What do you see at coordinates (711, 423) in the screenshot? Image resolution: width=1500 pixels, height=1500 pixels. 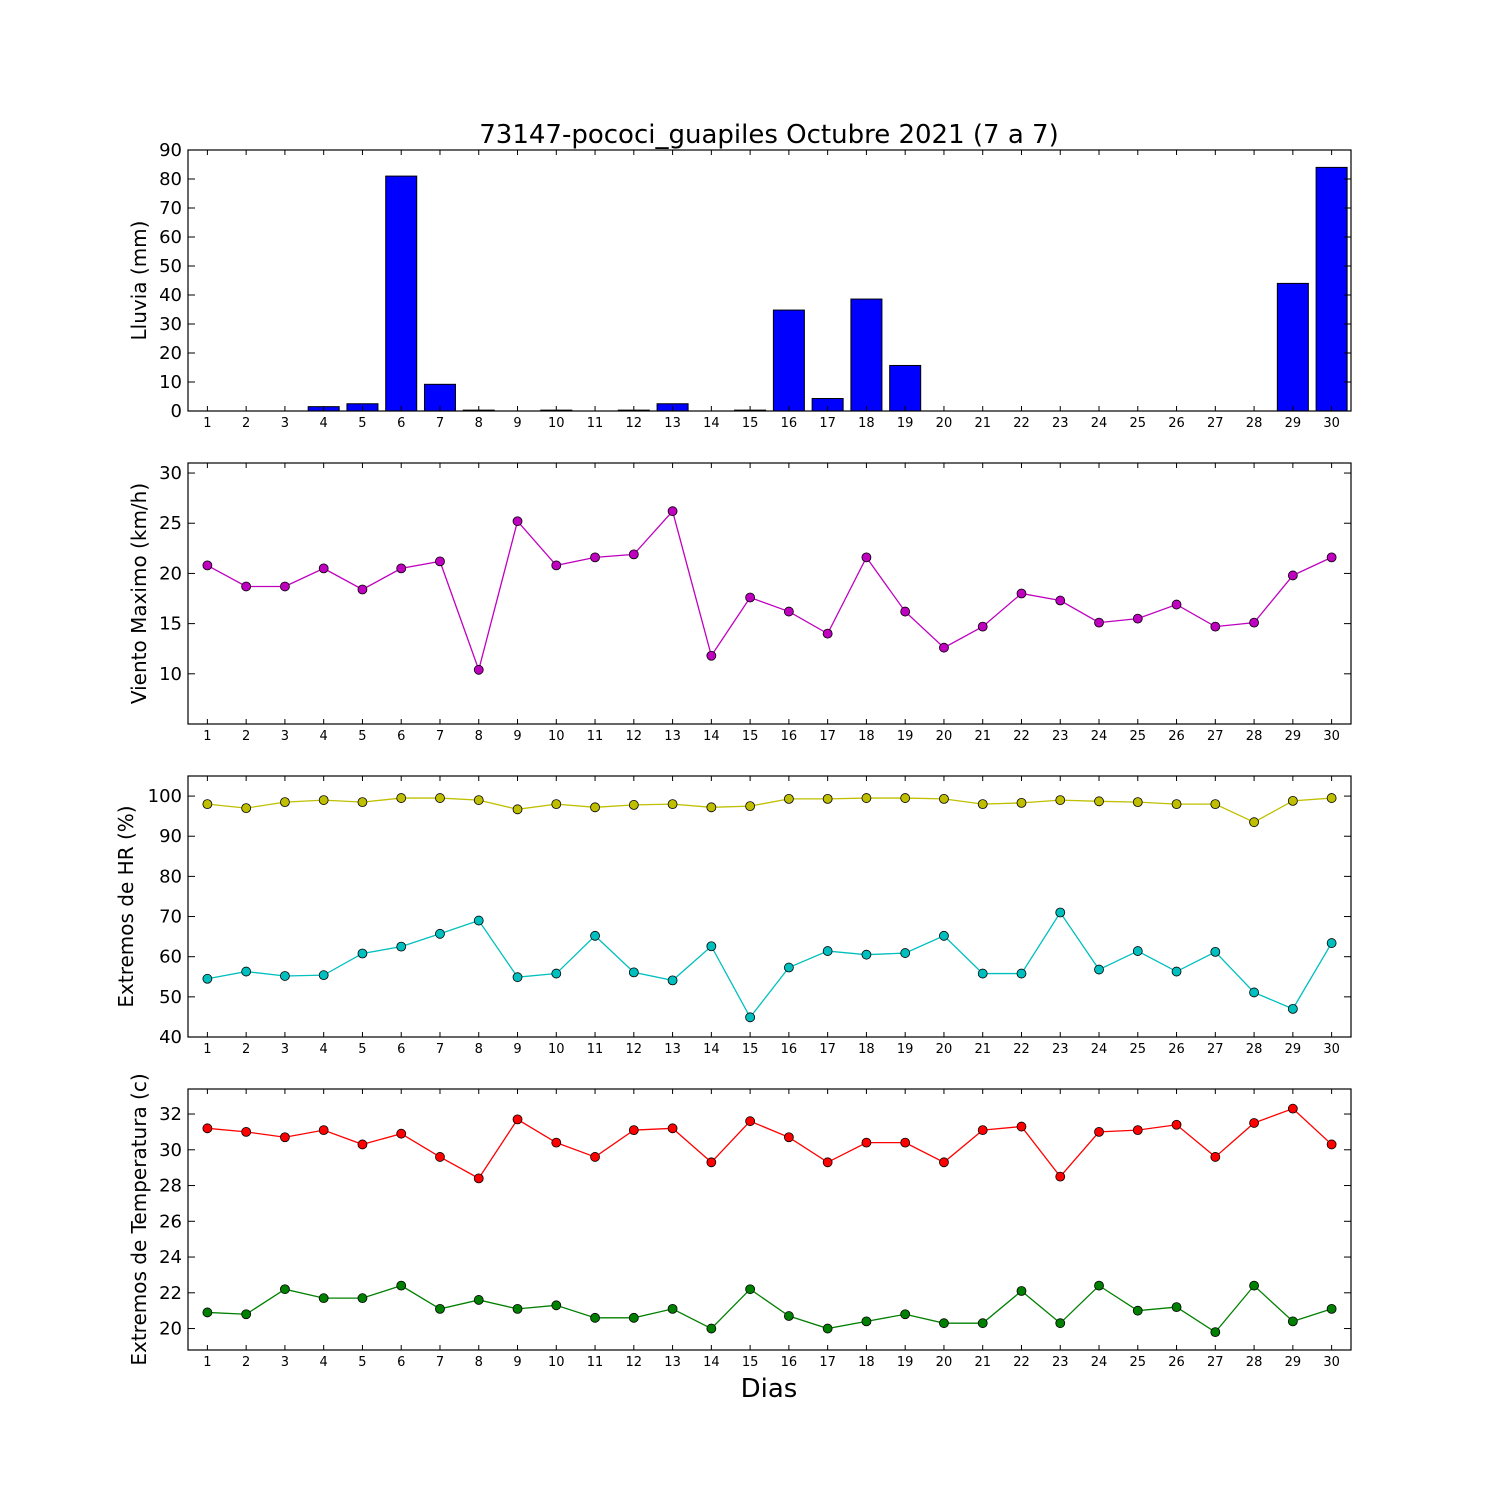 I see `x-tick-label: 14` at bounding box center [711, 423].